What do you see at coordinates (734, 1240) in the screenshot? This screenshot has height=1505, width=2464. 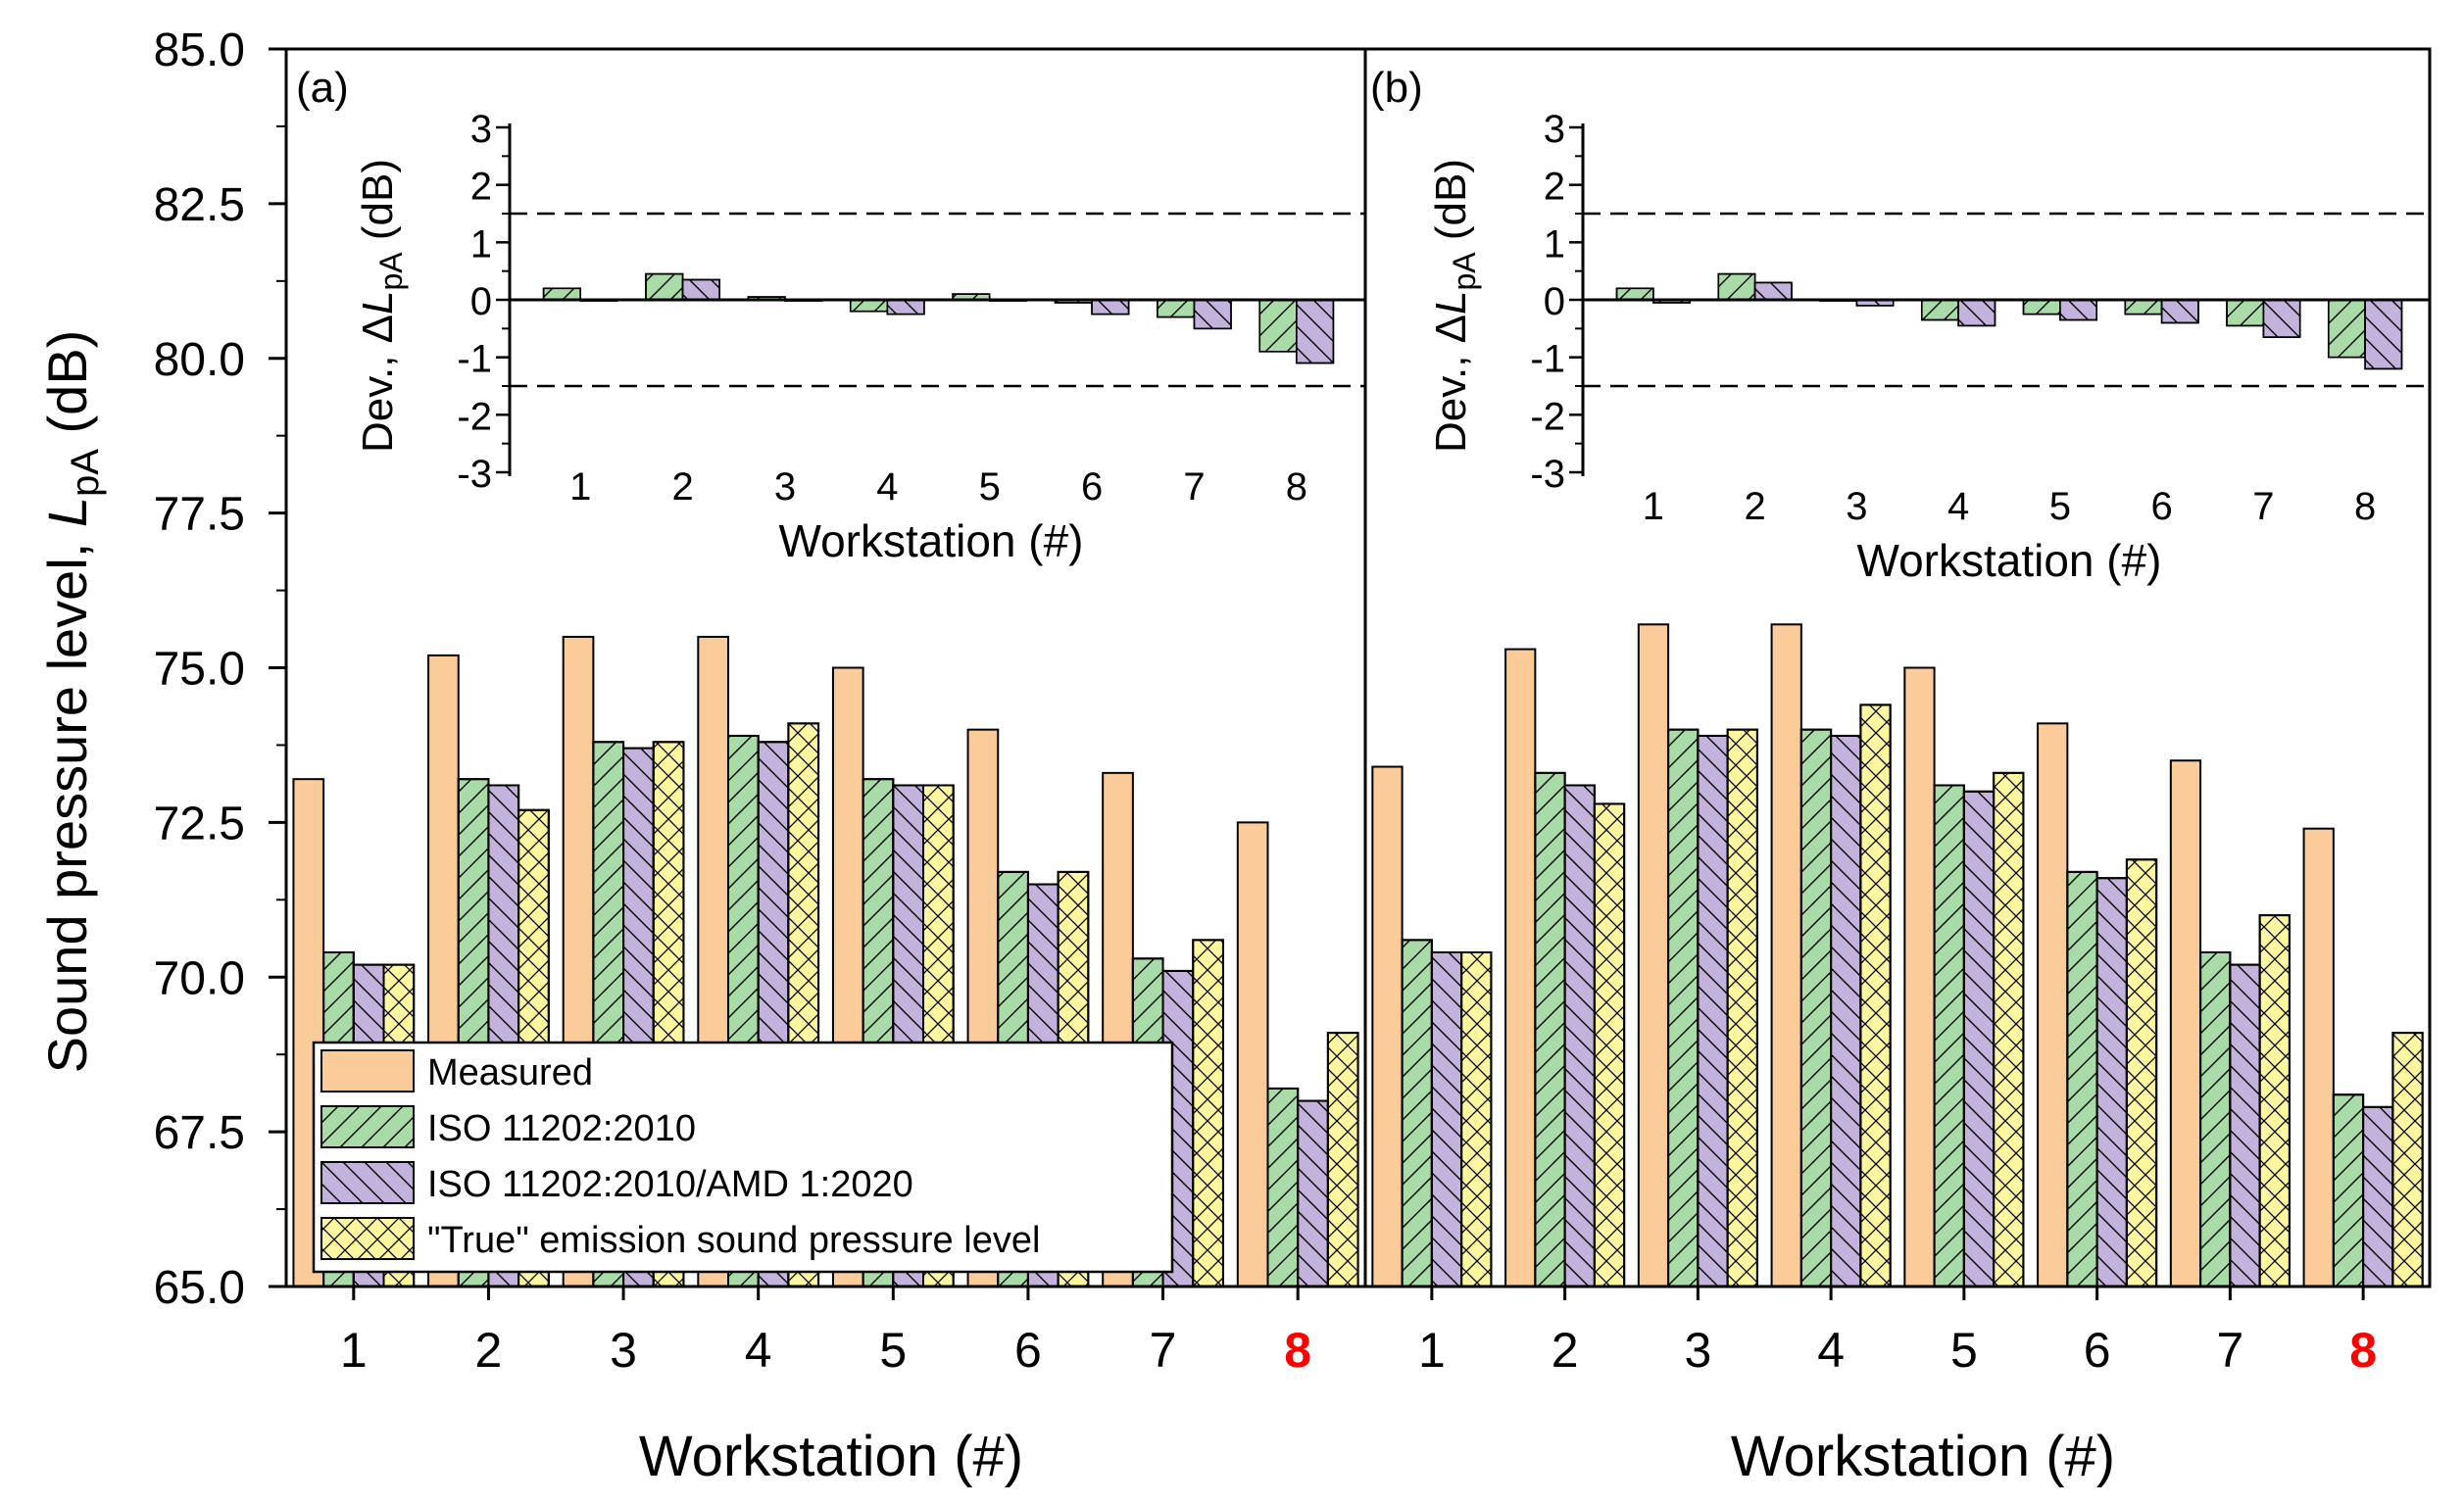 I see `legend-label-true-level: "True" emission sound pressure level` at bounding box center [734, 1240].